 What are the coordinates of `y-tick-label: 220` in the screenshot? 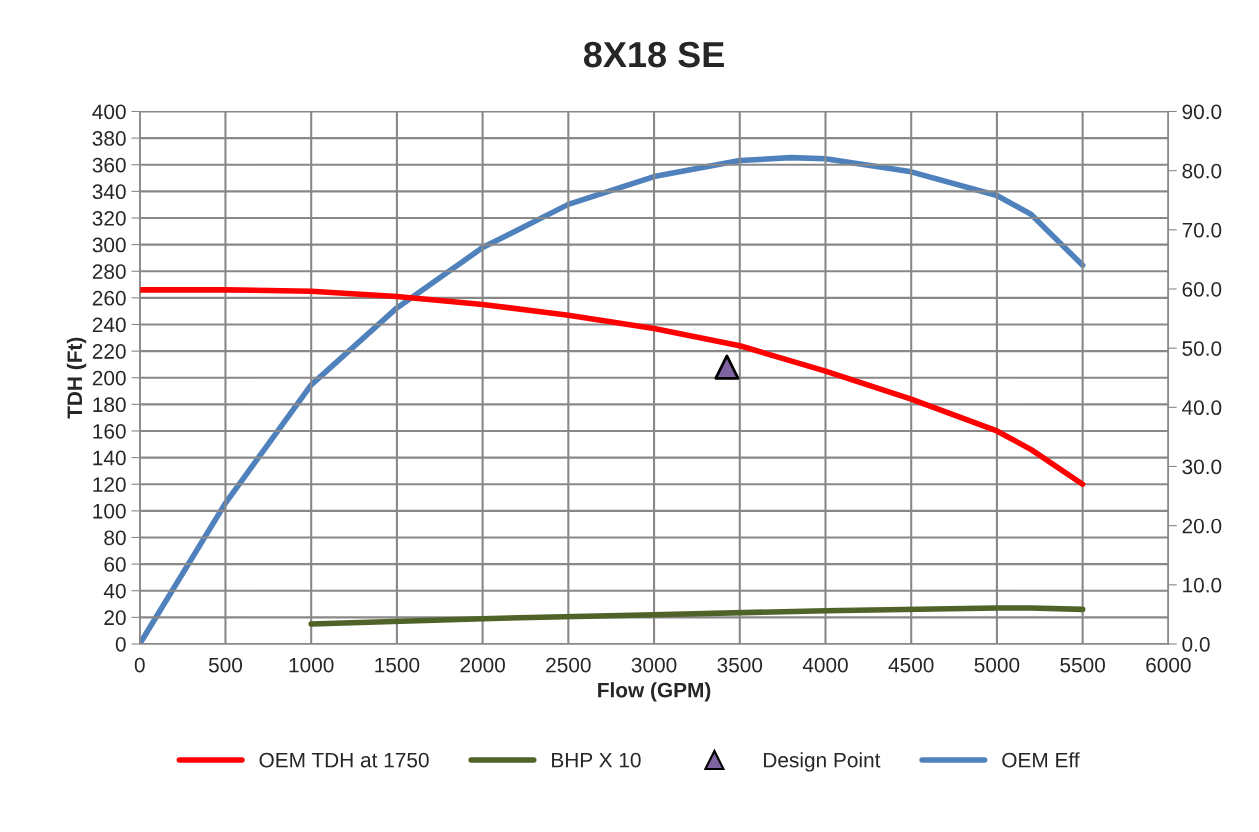 It's located at (109, 351).